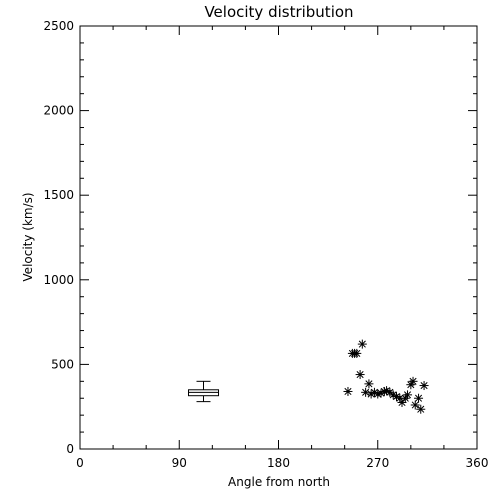  I want to click on chart-title: Velocity distribution, so click(278, 12).